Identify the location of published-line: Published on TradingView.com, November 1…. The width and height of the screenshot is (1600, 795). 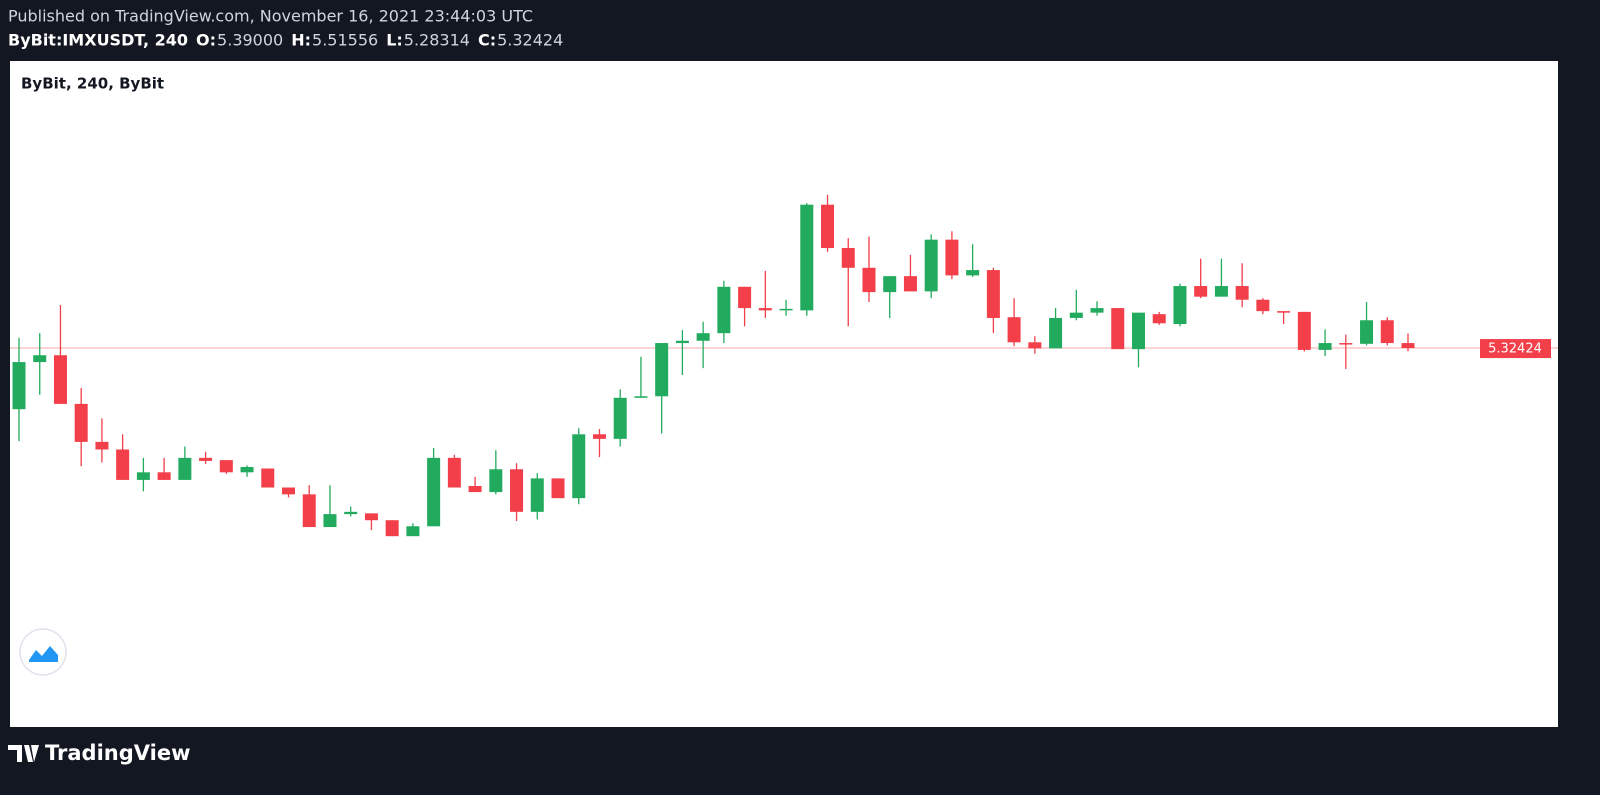
(270, 16).